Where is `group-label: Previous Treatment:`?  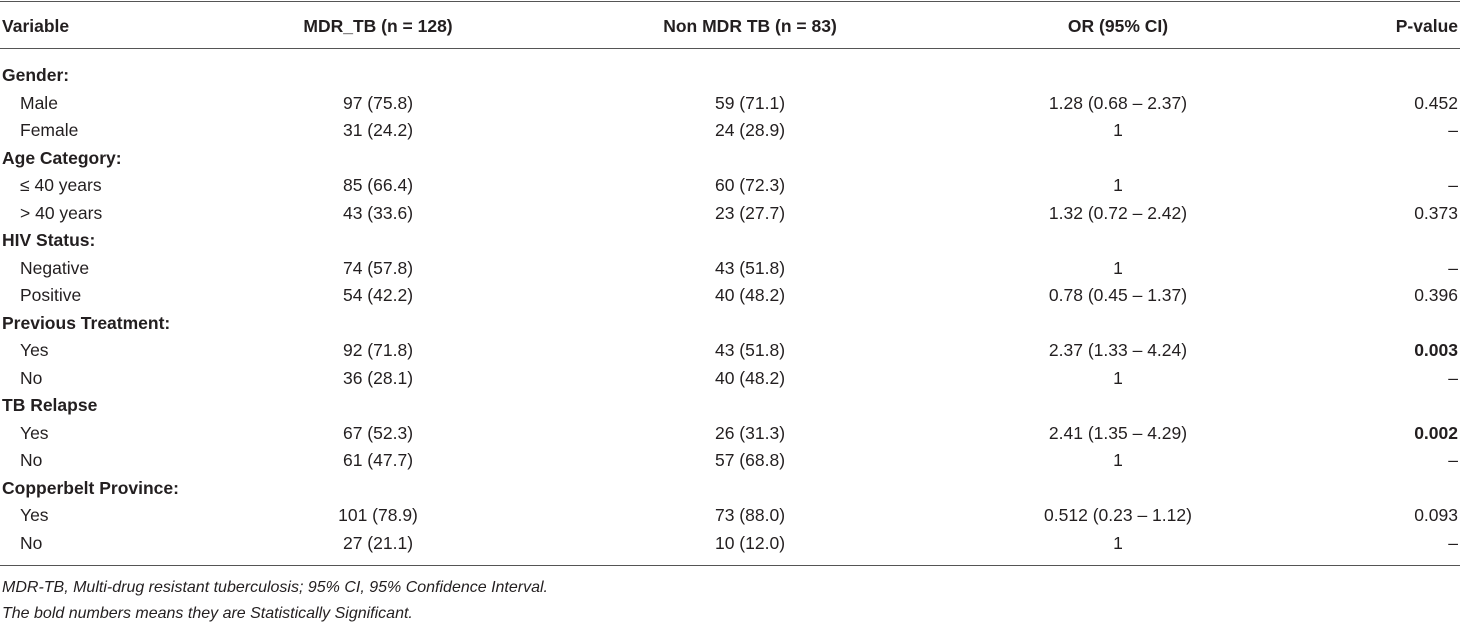
group-label: Previous Treatment: is located at coordinates (86, 322).